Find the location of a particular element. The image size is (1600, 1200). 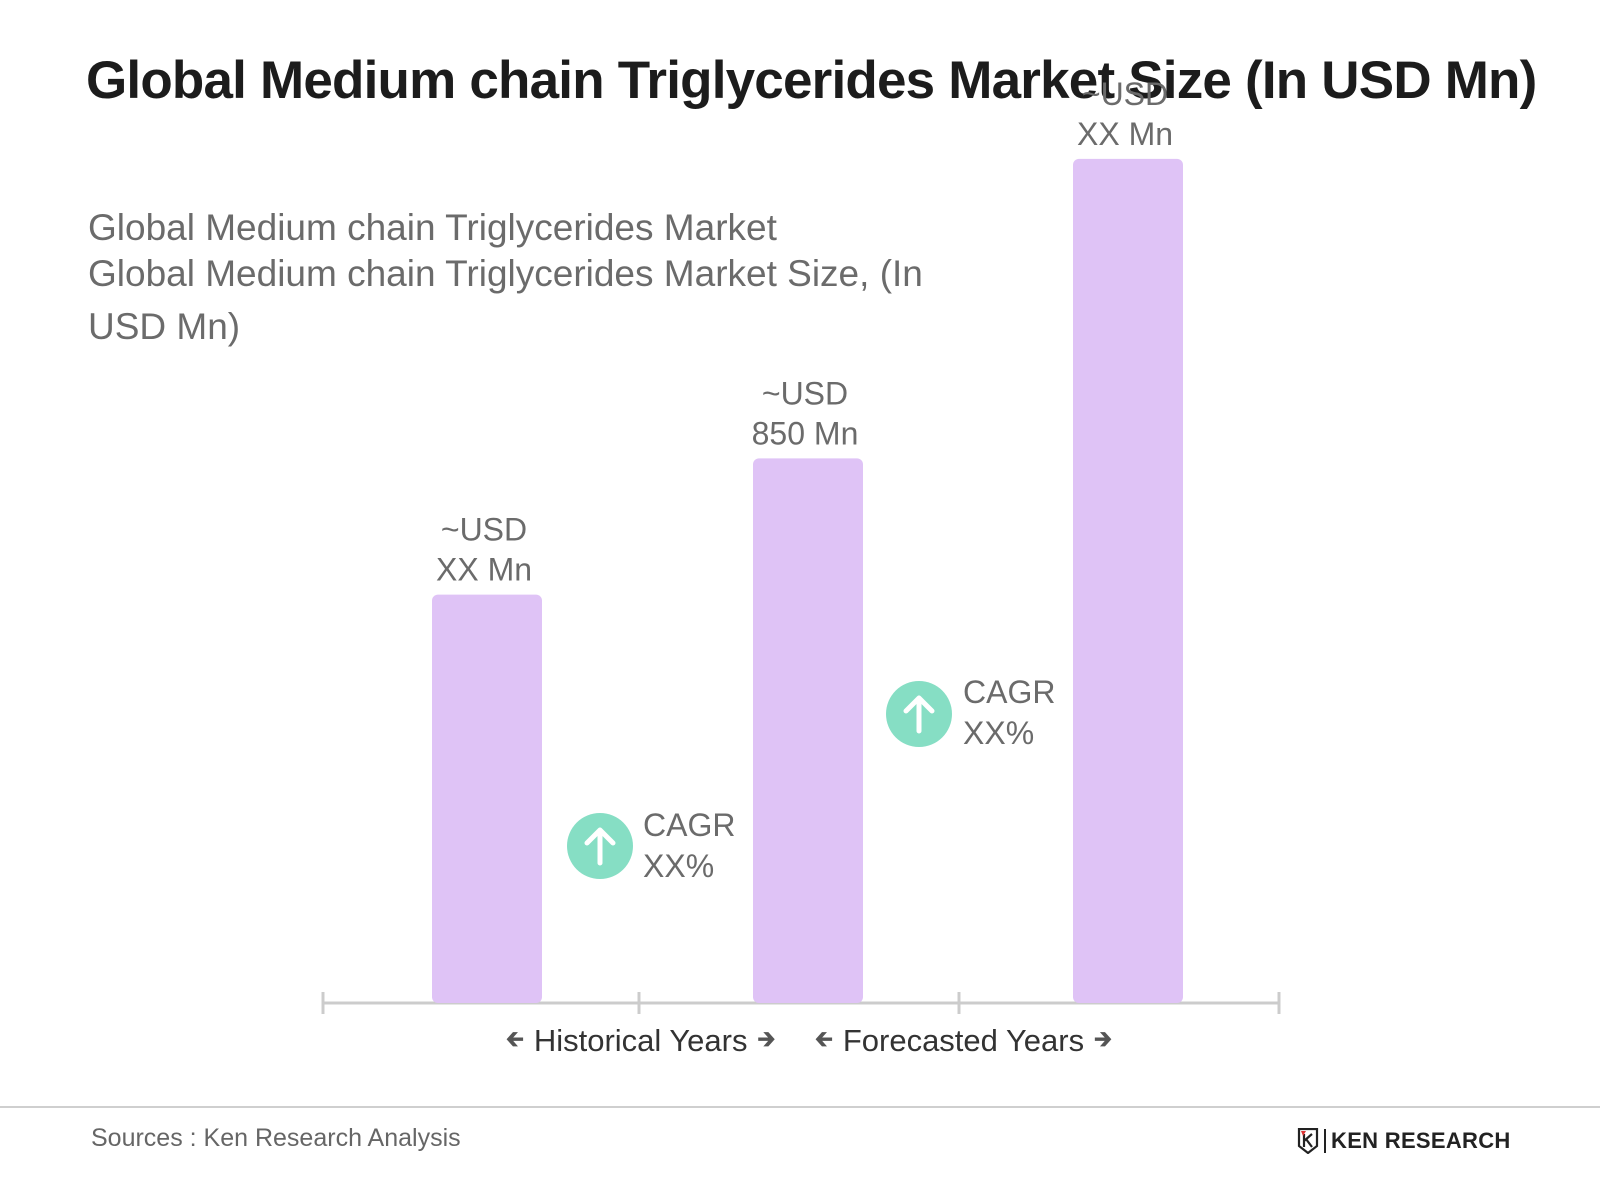

historical-years-label: 🡰 Historical Years 🡲 is located at coordinates (640, 1041).